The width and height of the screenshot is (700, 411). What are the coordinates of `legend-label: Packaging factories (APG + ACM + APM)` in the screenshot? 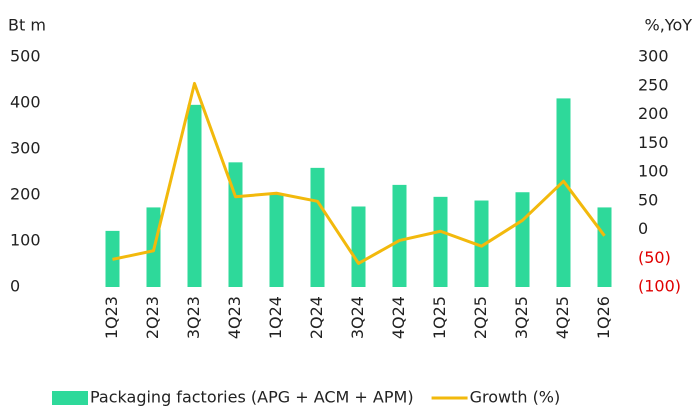 It's located at (252, 397).